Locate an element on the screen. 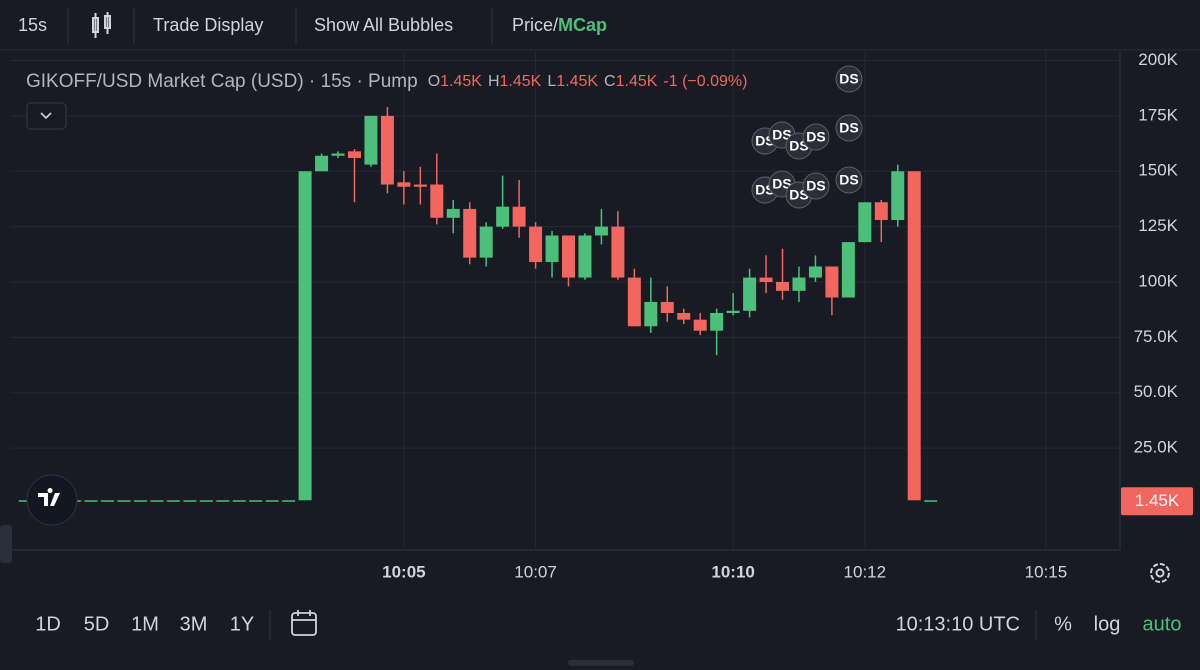 Image resolution: width=1200 pixels, height=670 pixels. range-button: 3M is located at coordinates (194, 624).